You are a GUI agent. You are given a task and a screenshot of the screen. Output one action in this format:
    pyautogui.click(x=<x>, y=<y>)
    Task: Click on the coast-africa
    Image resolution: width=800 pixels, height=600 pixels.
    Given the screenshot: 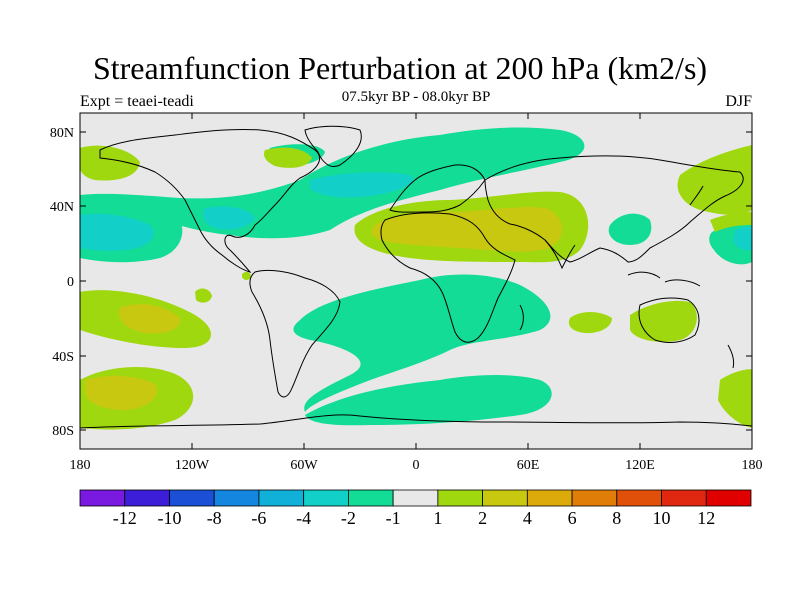 What is the action you would take?
    pyautogui.click(x=448, y=277)
    